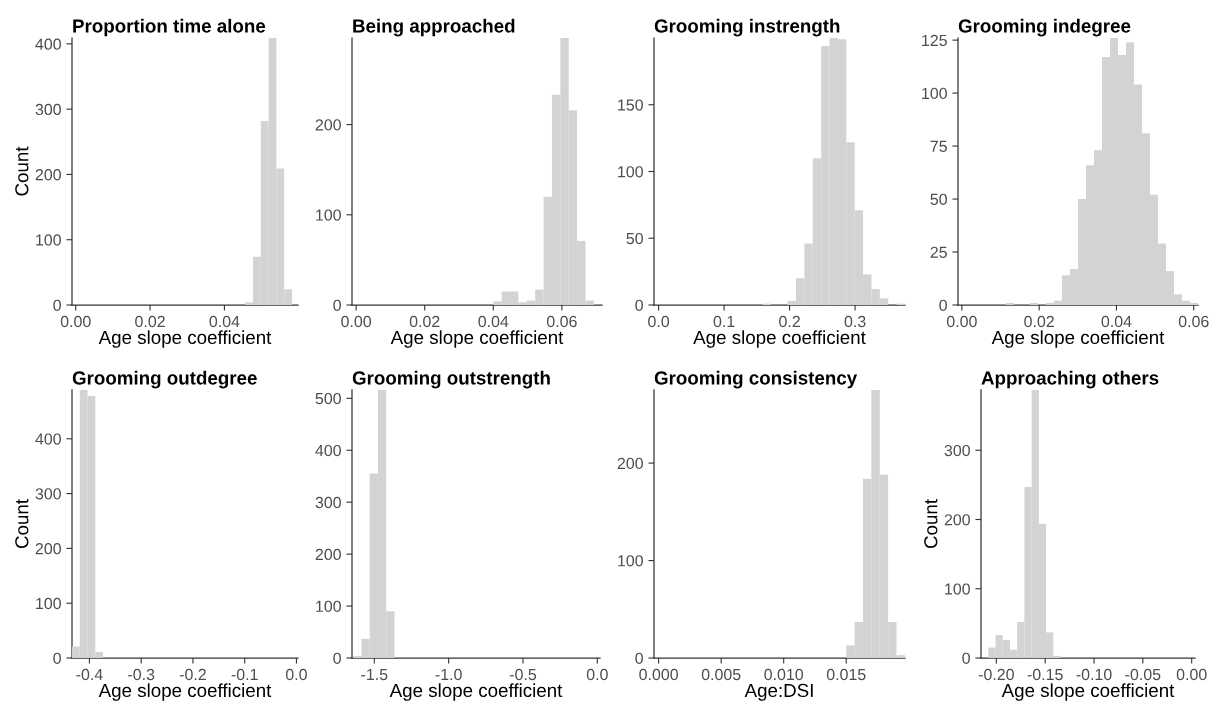 The width and height of the screenshot is (1224, 706). Describe the element at coordinates (778, 692) in the screenshot. I see `x-axis-title: Age:DSI` at that location.